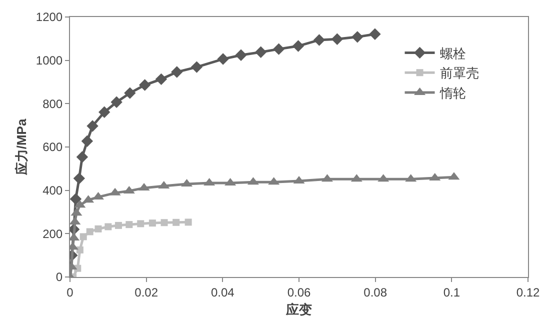 The image size is (554, 333). I want to click on x-axis-title: 应变, so click(298, 309).